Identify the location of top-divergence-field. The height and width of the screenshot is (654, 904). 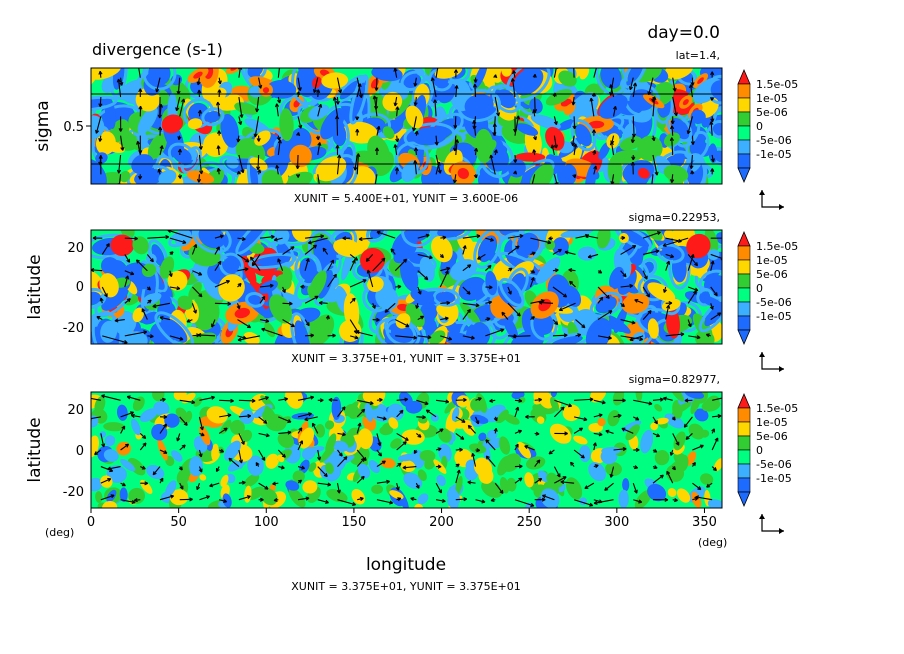
(406, 126).